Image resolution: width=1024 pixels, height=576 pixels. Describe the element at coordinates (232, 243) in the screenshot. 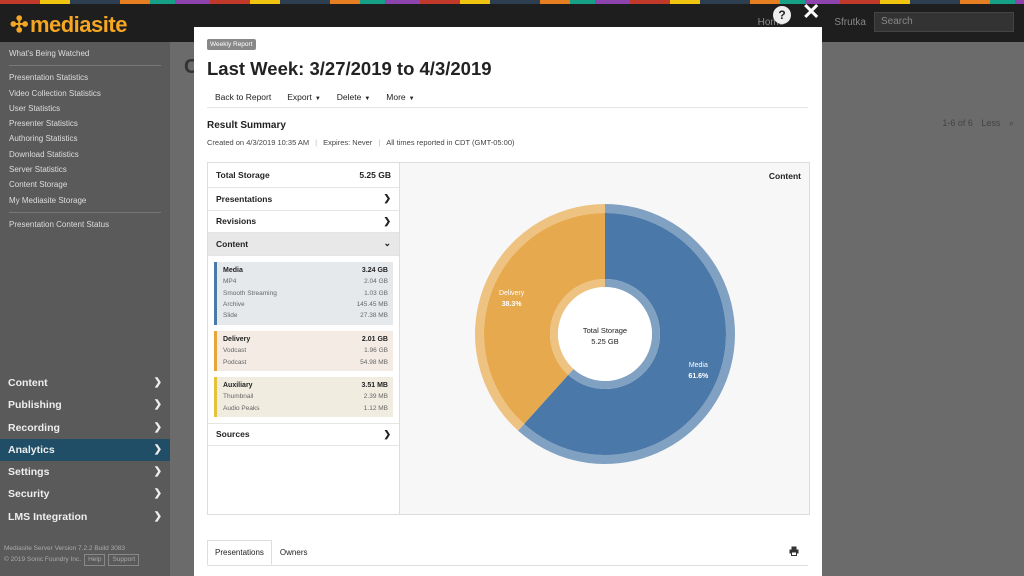

I see `row-label: Content` at that location.